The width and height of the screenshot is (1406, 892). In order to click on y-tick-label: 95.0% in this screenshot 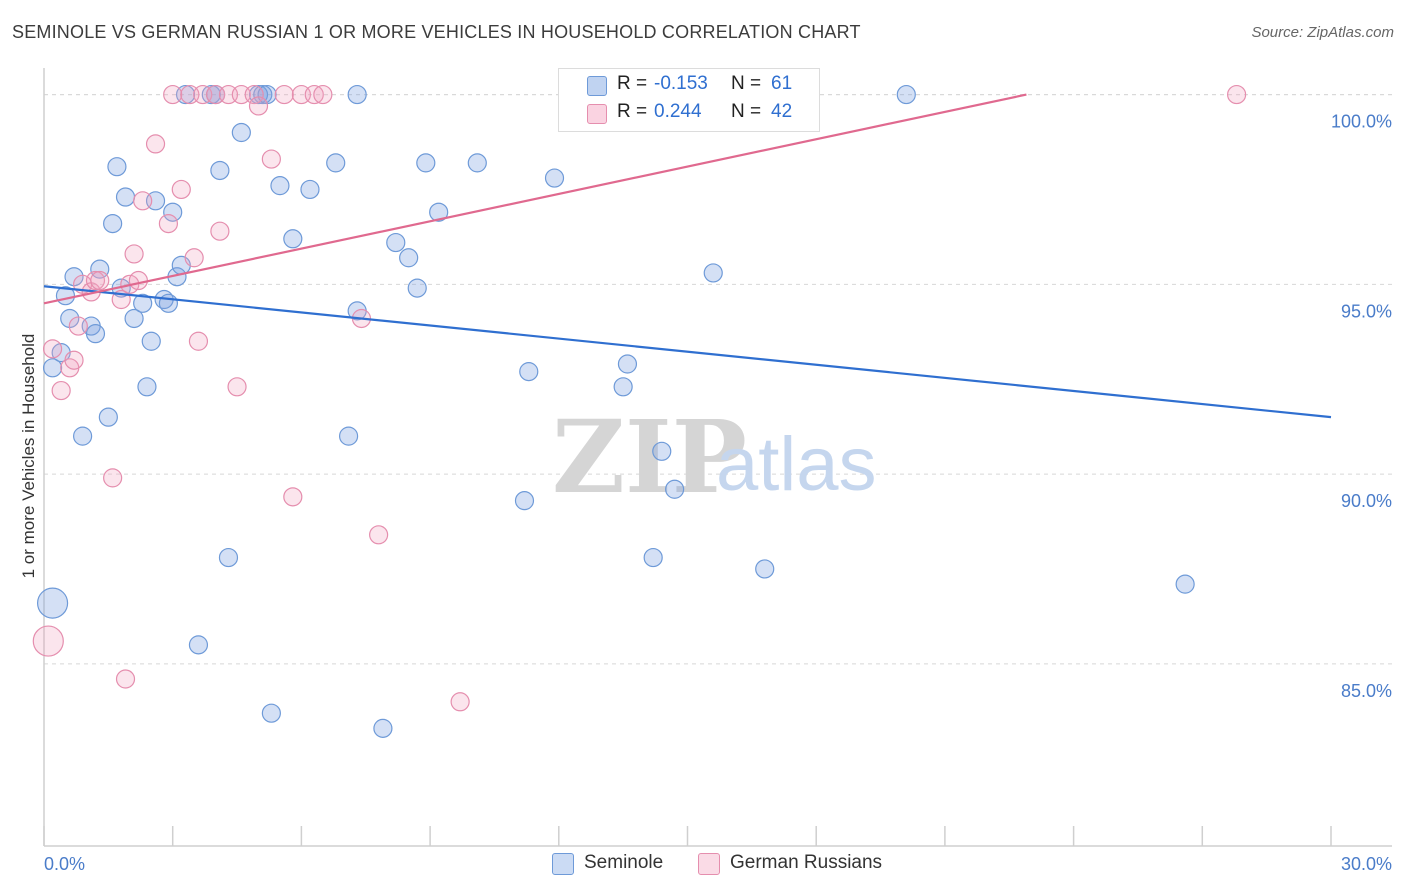, I will do `click(1366, 311)`.